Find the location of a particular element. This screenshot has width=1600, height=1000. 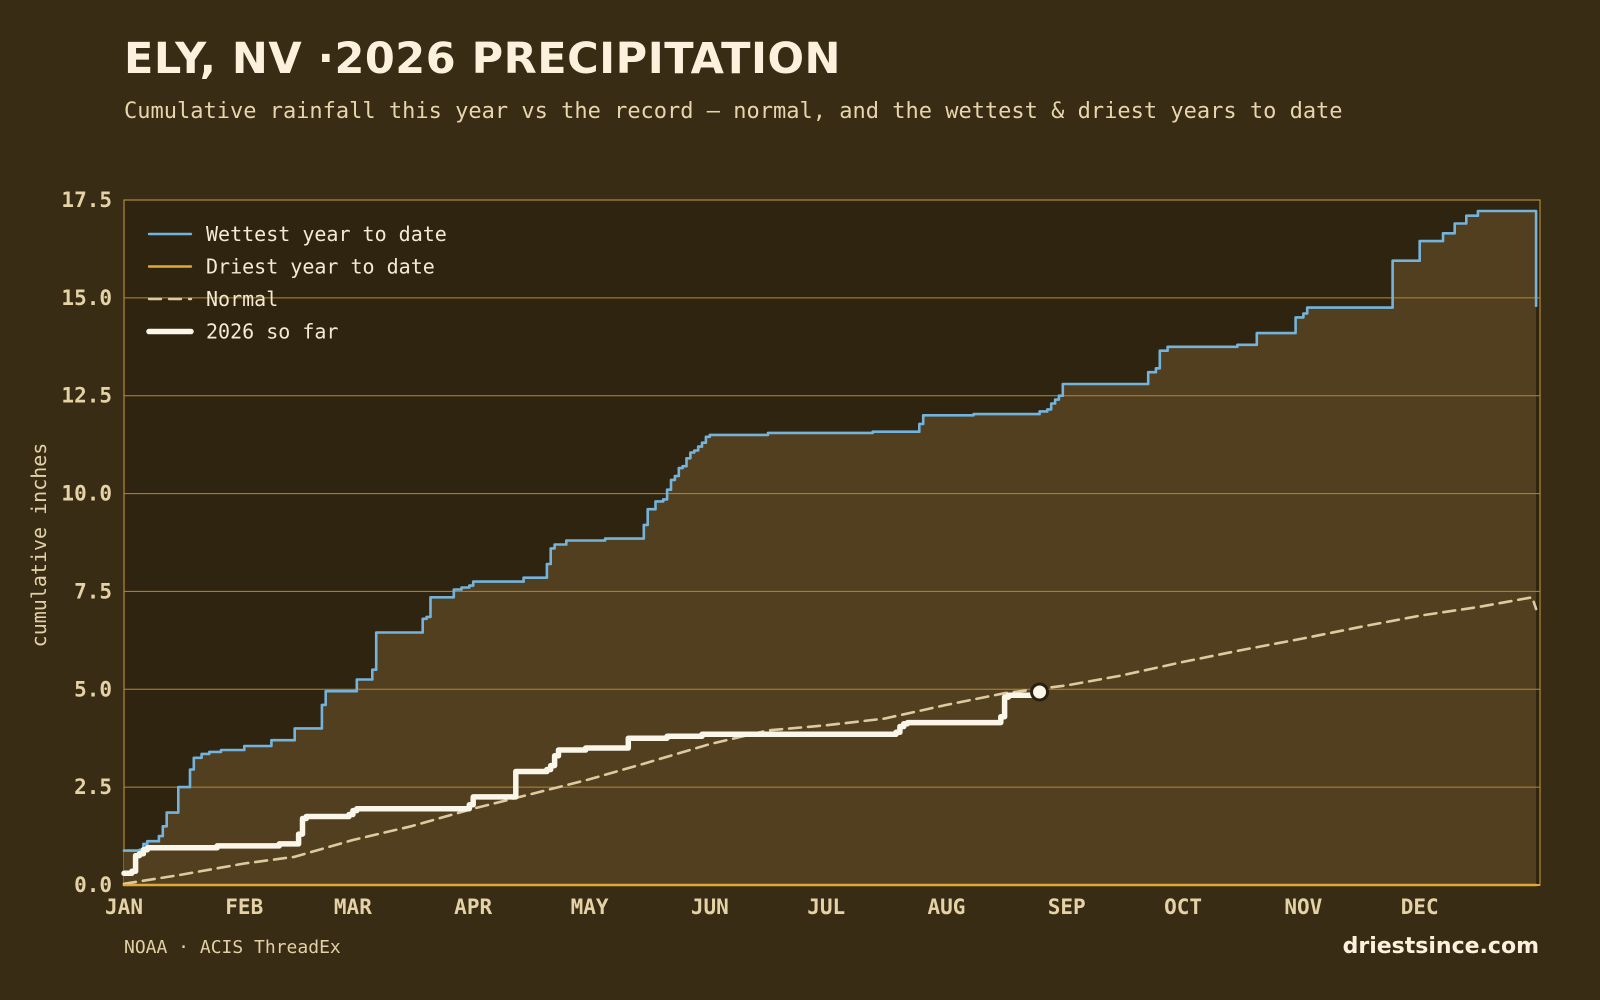

y-tick-label: 15.0 is located at coordinates (86, 298).